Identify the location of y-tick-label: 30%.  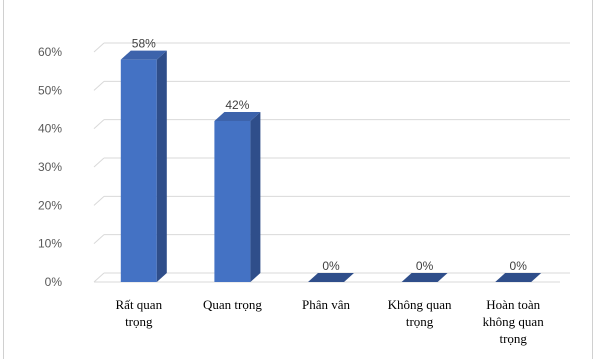
(50, 167).